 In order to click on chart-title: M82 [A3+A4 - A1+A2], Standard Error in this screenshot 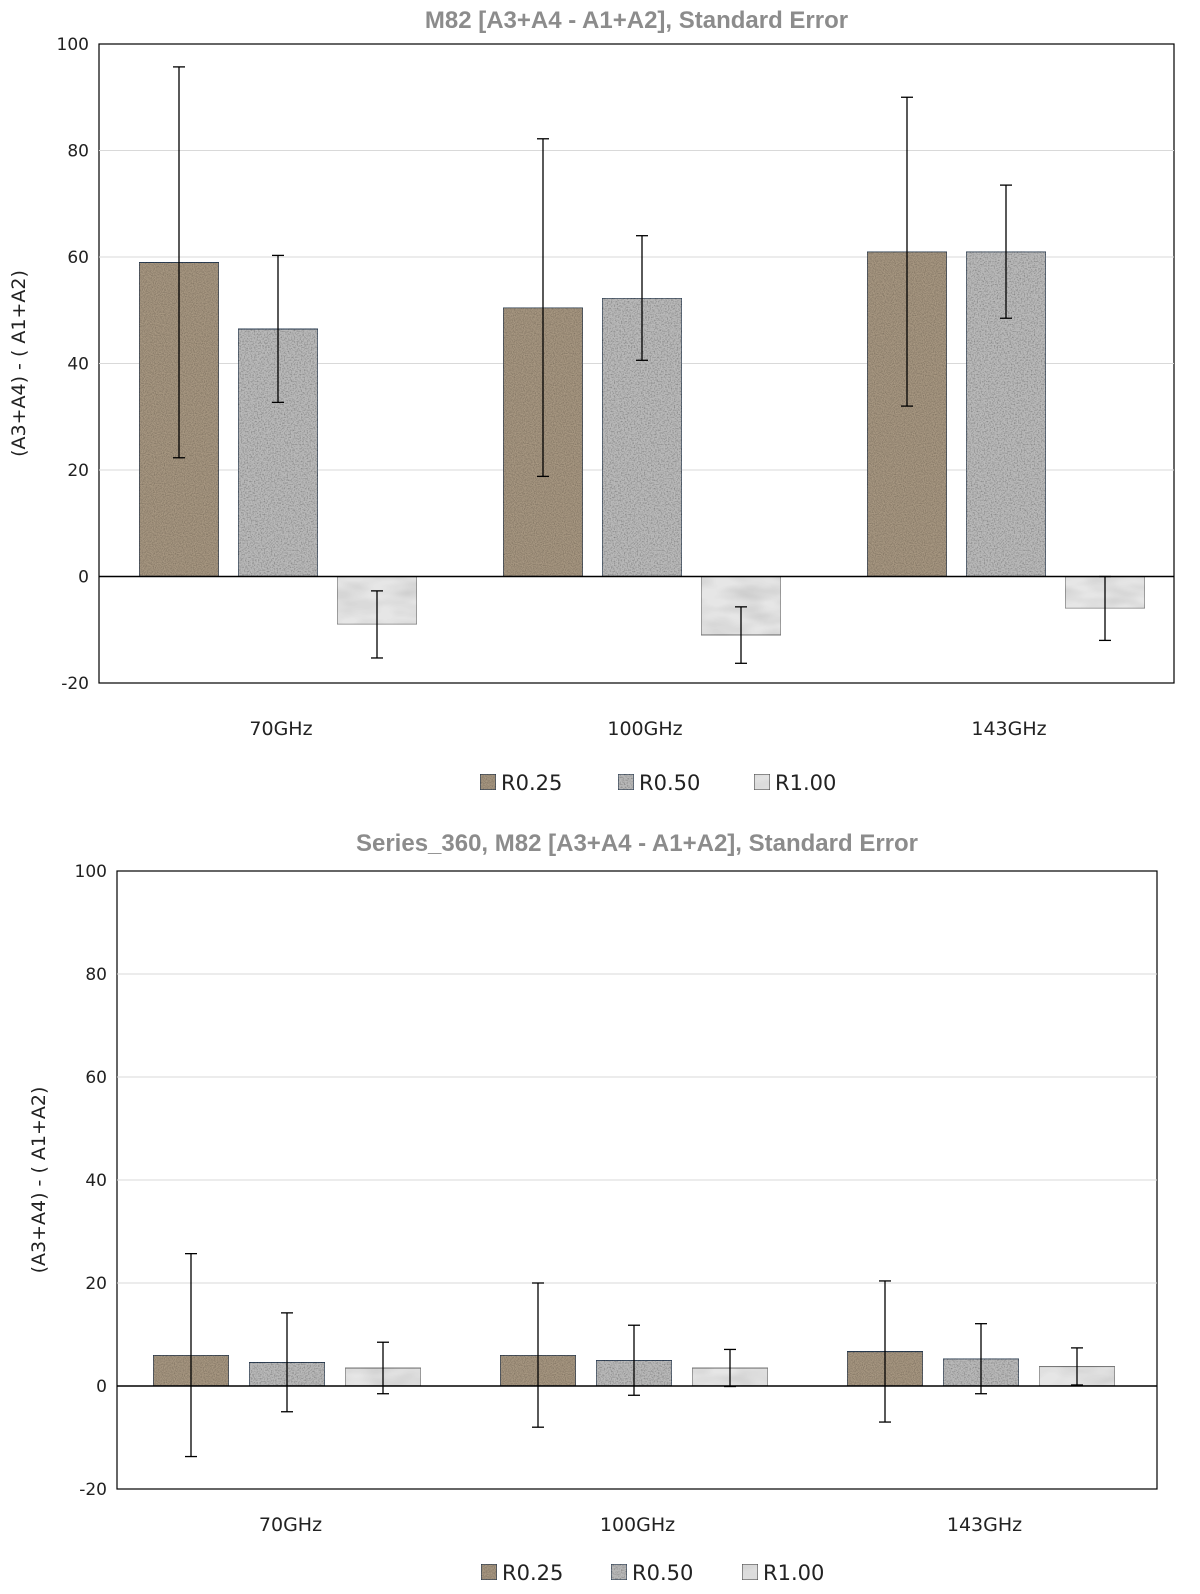, I will do `click(636, 20)`.